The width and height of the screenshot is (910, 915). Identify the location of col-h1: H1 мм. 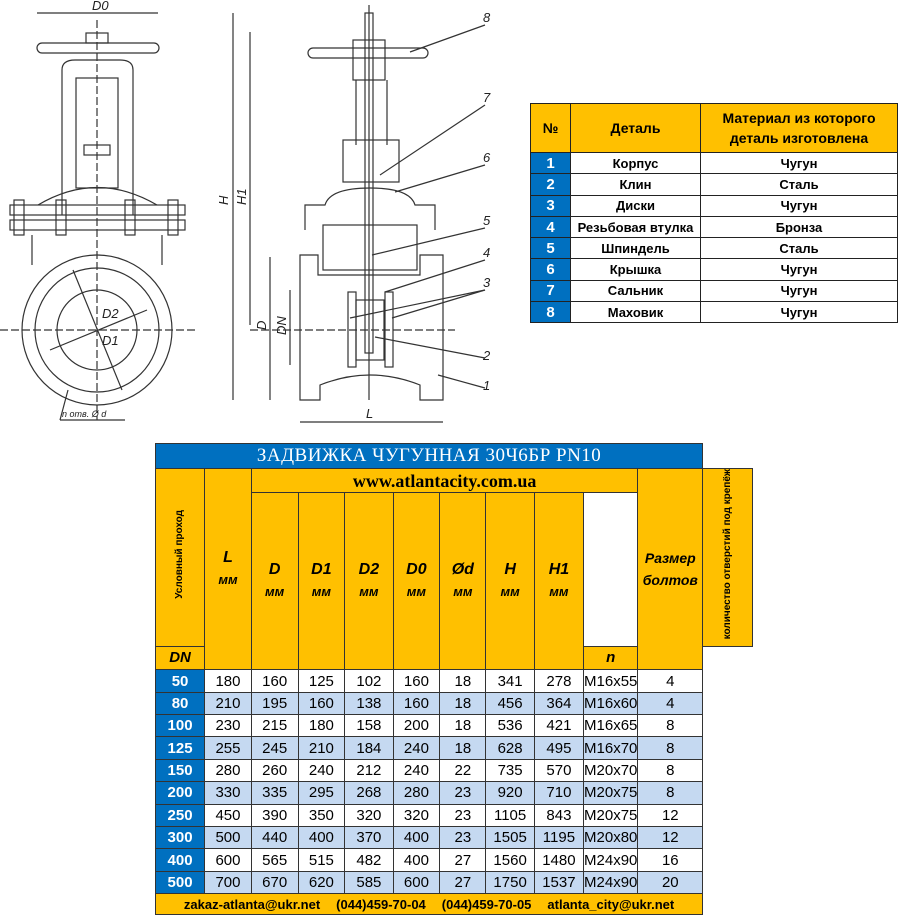
(559, 581).